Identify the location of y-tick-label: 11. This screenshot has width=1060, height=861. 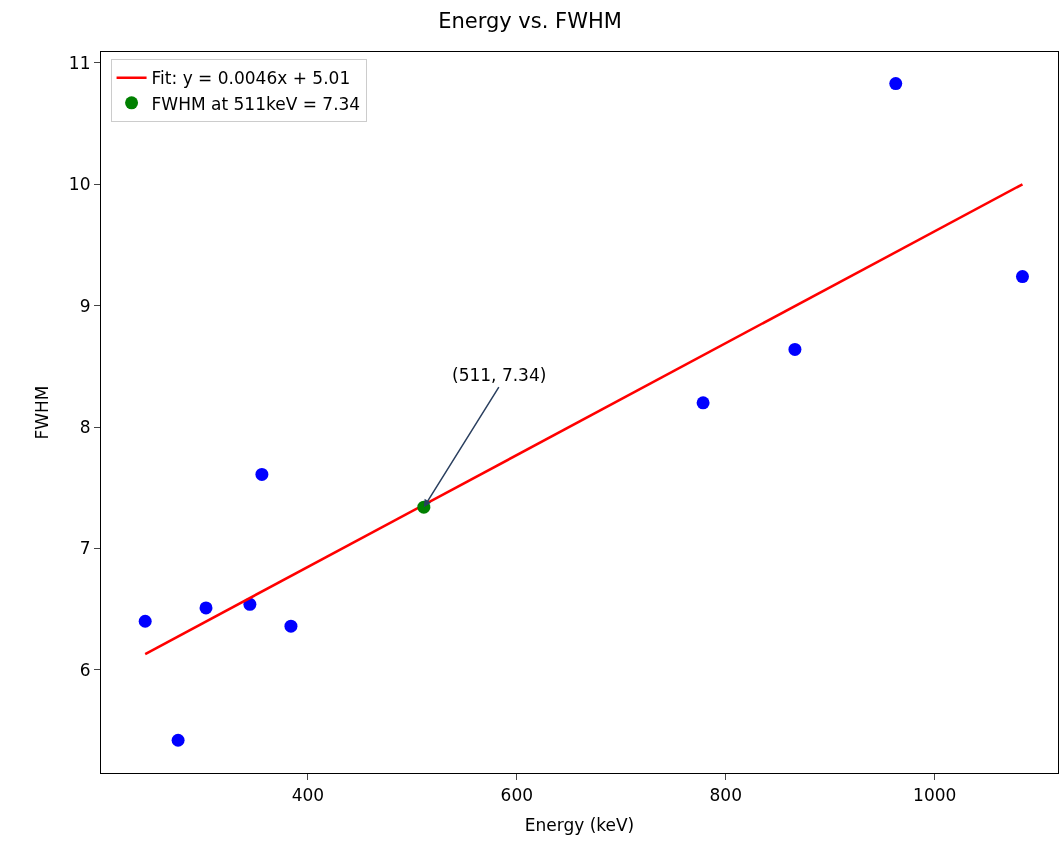
(79, 62).